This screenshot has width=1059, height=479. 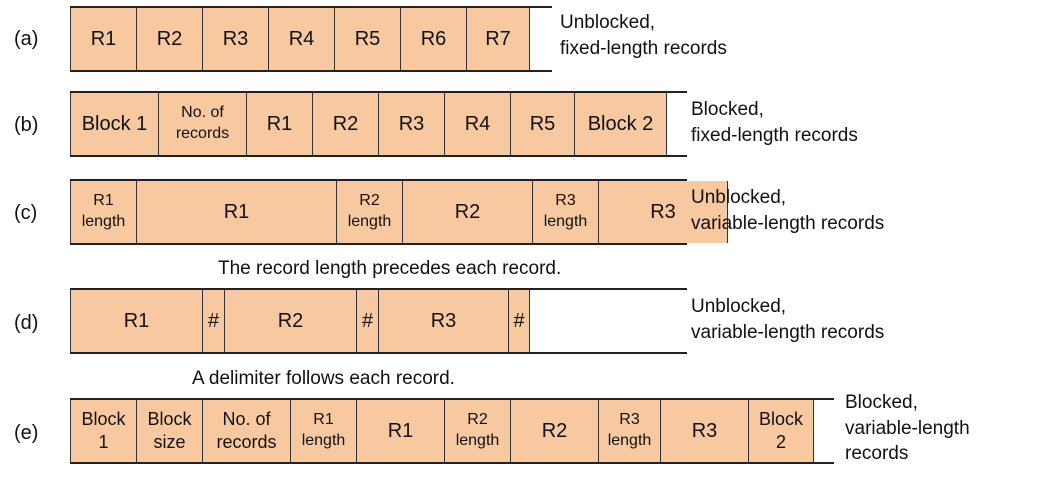 What do you see at coordinates (907, 428) in the screenshot?
I see `row-description: Blocked, variable-length records` at bounding box center [907, 428].